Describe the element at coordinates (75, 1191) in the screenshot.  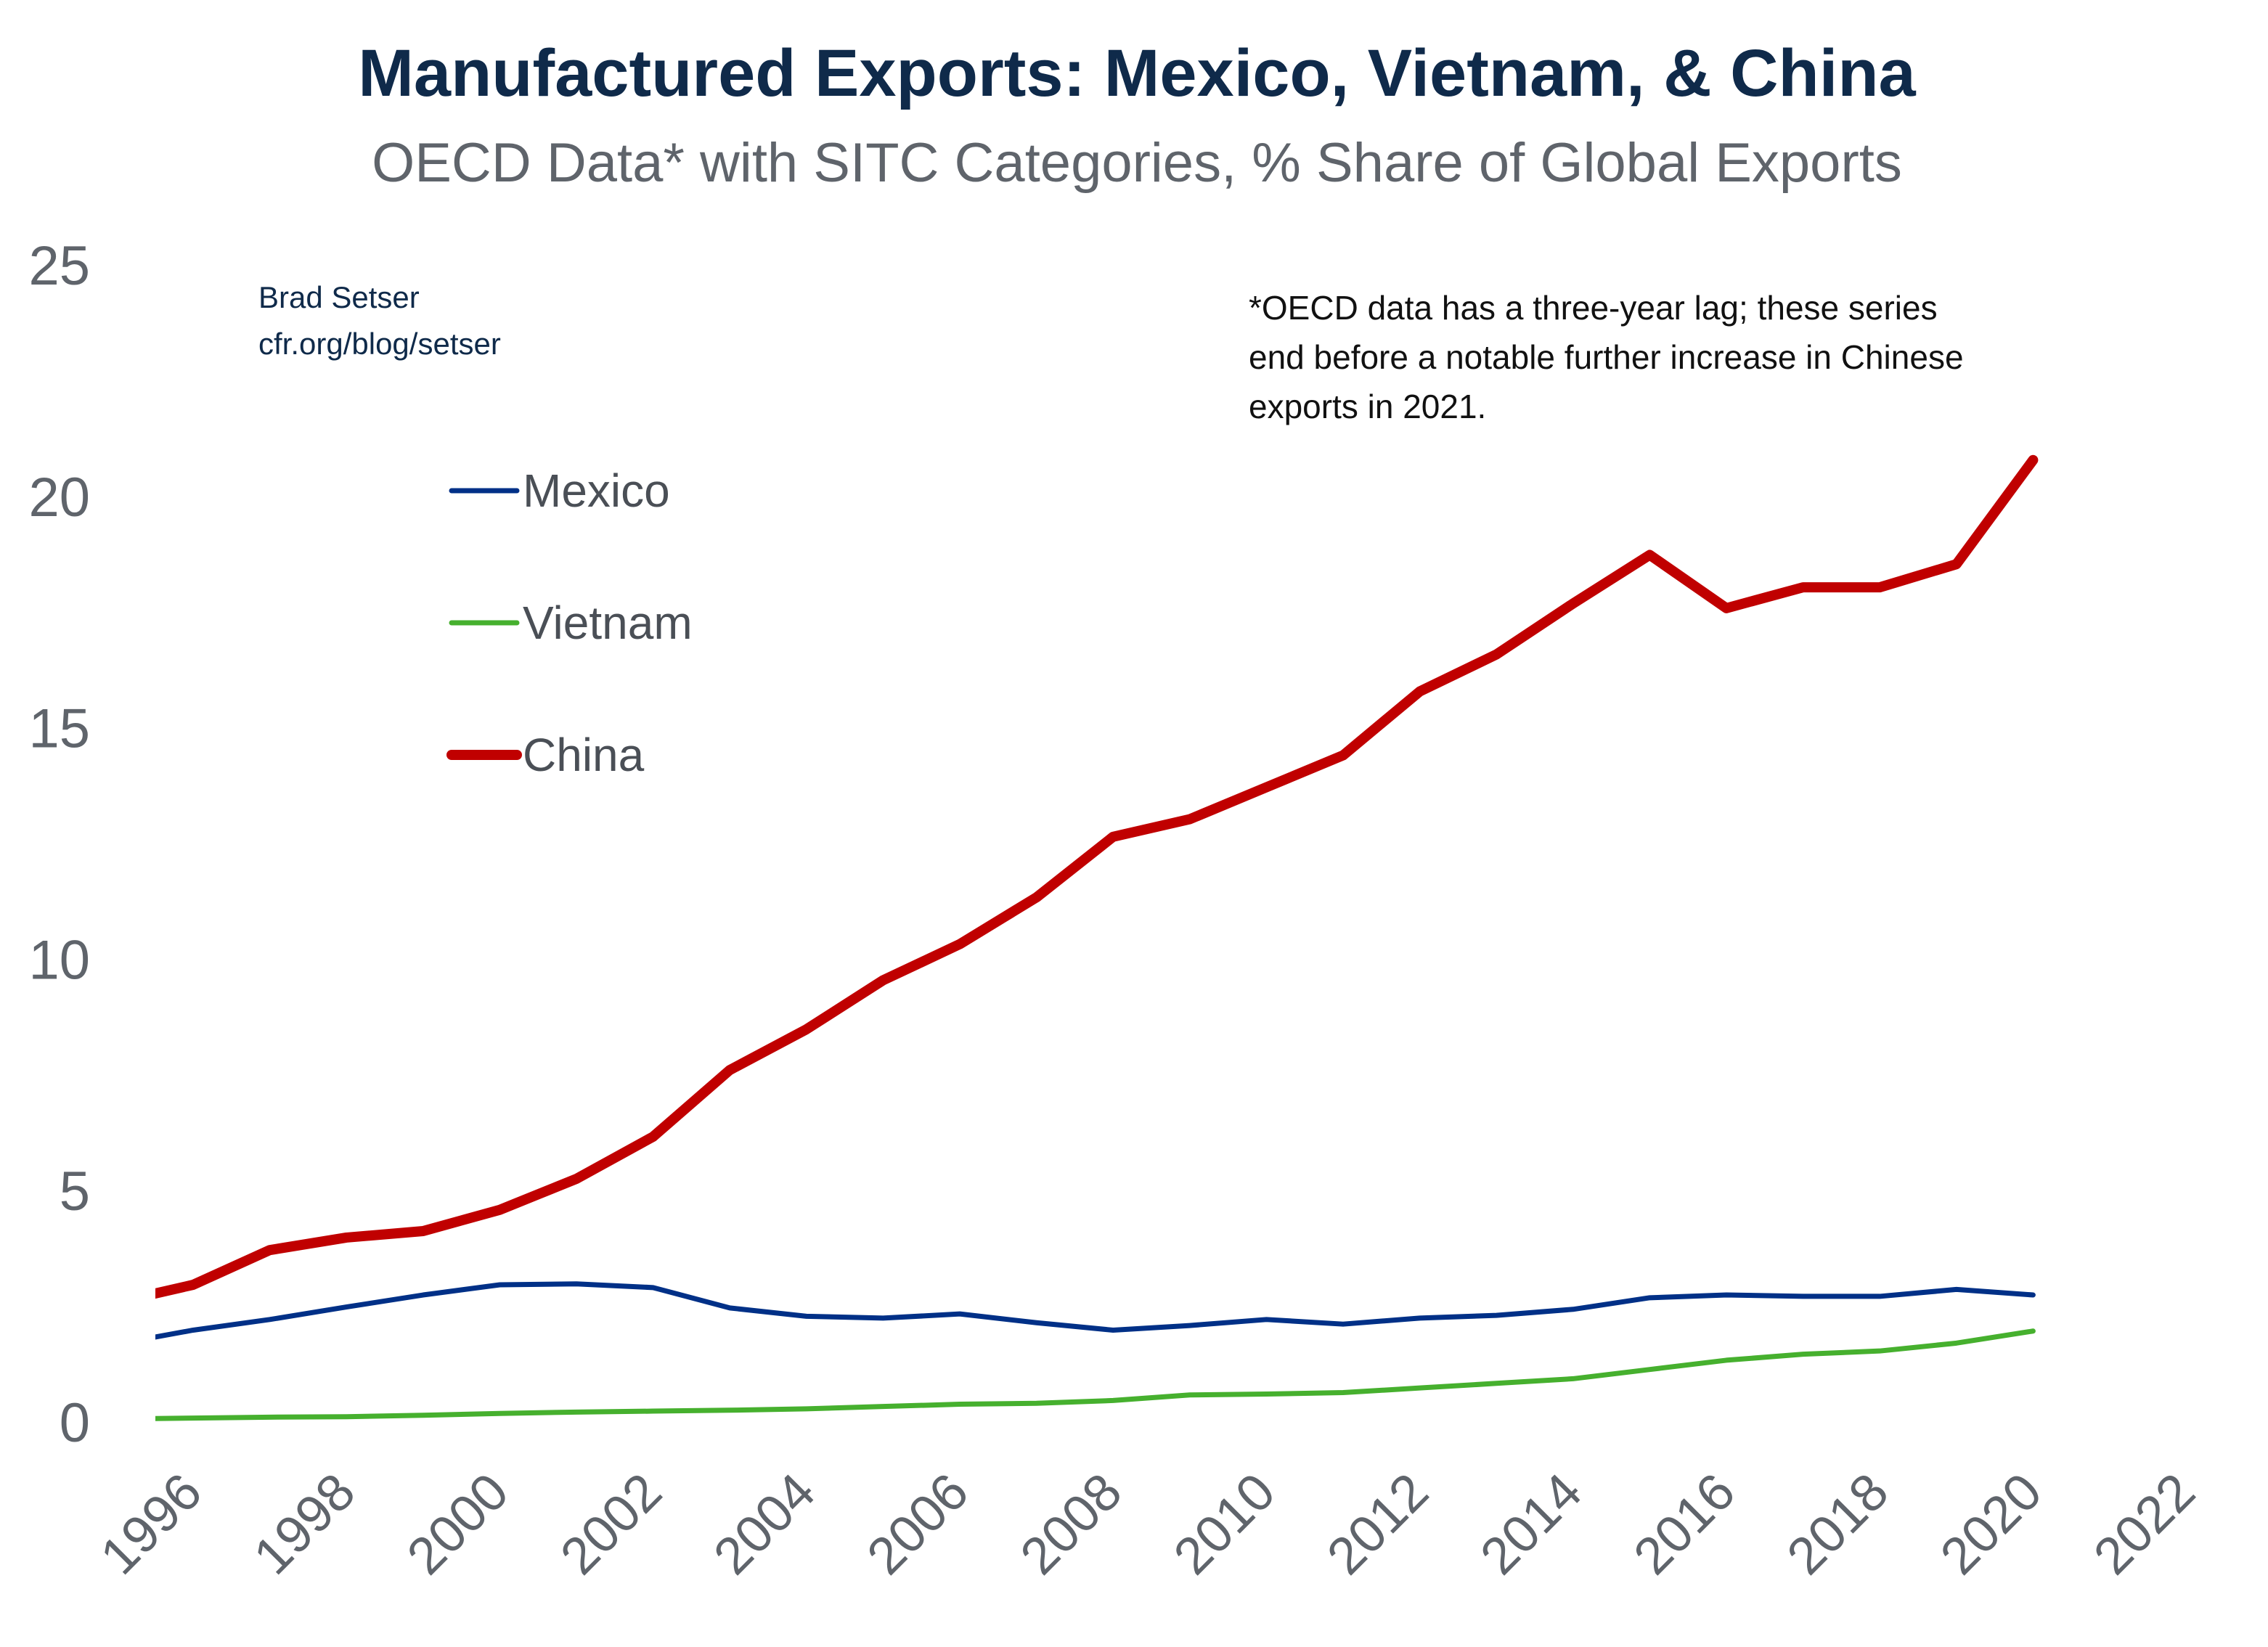
I see `y-tick-label: 5` at that location.